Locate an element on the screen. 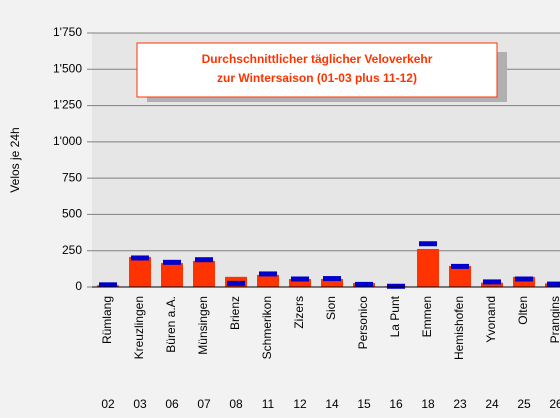 This screenshot has width=560, height=418. title-box is located at coordinates (317, 70).